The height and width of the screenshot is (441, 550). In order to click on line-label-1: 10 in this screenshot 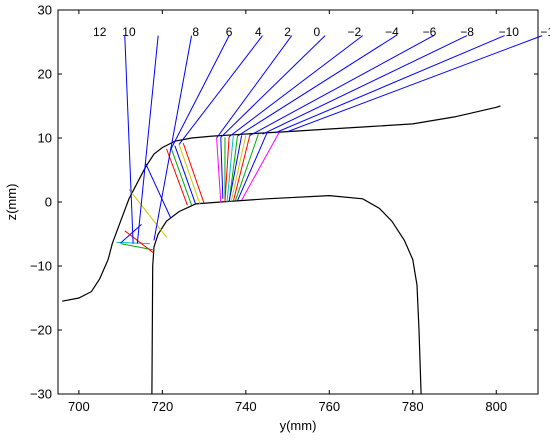, I will do `click(129, 32)`.